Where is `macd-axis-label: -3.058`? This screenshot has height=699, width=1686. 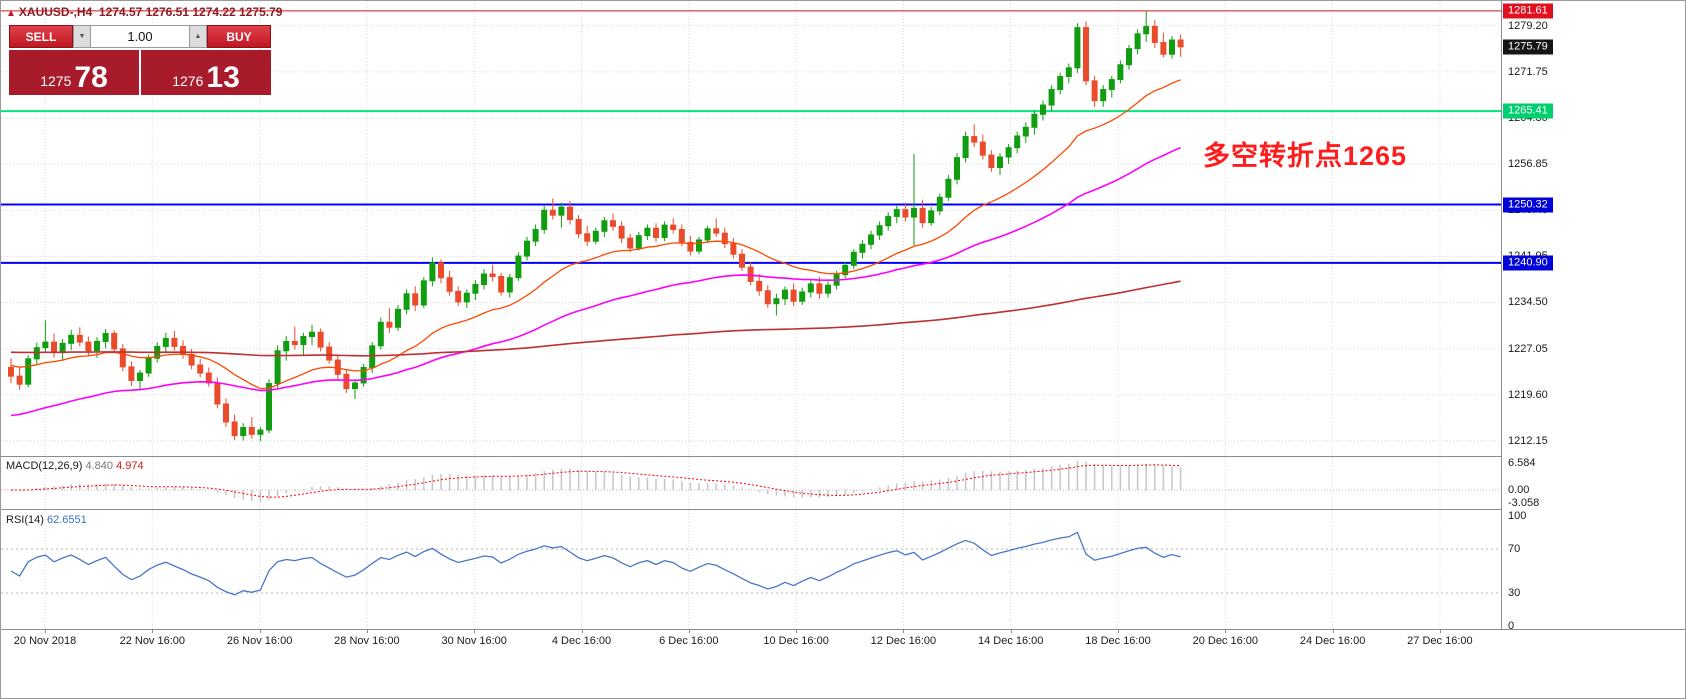
macd-axis-label: -3.058 is located at coordinates (1524, 502).